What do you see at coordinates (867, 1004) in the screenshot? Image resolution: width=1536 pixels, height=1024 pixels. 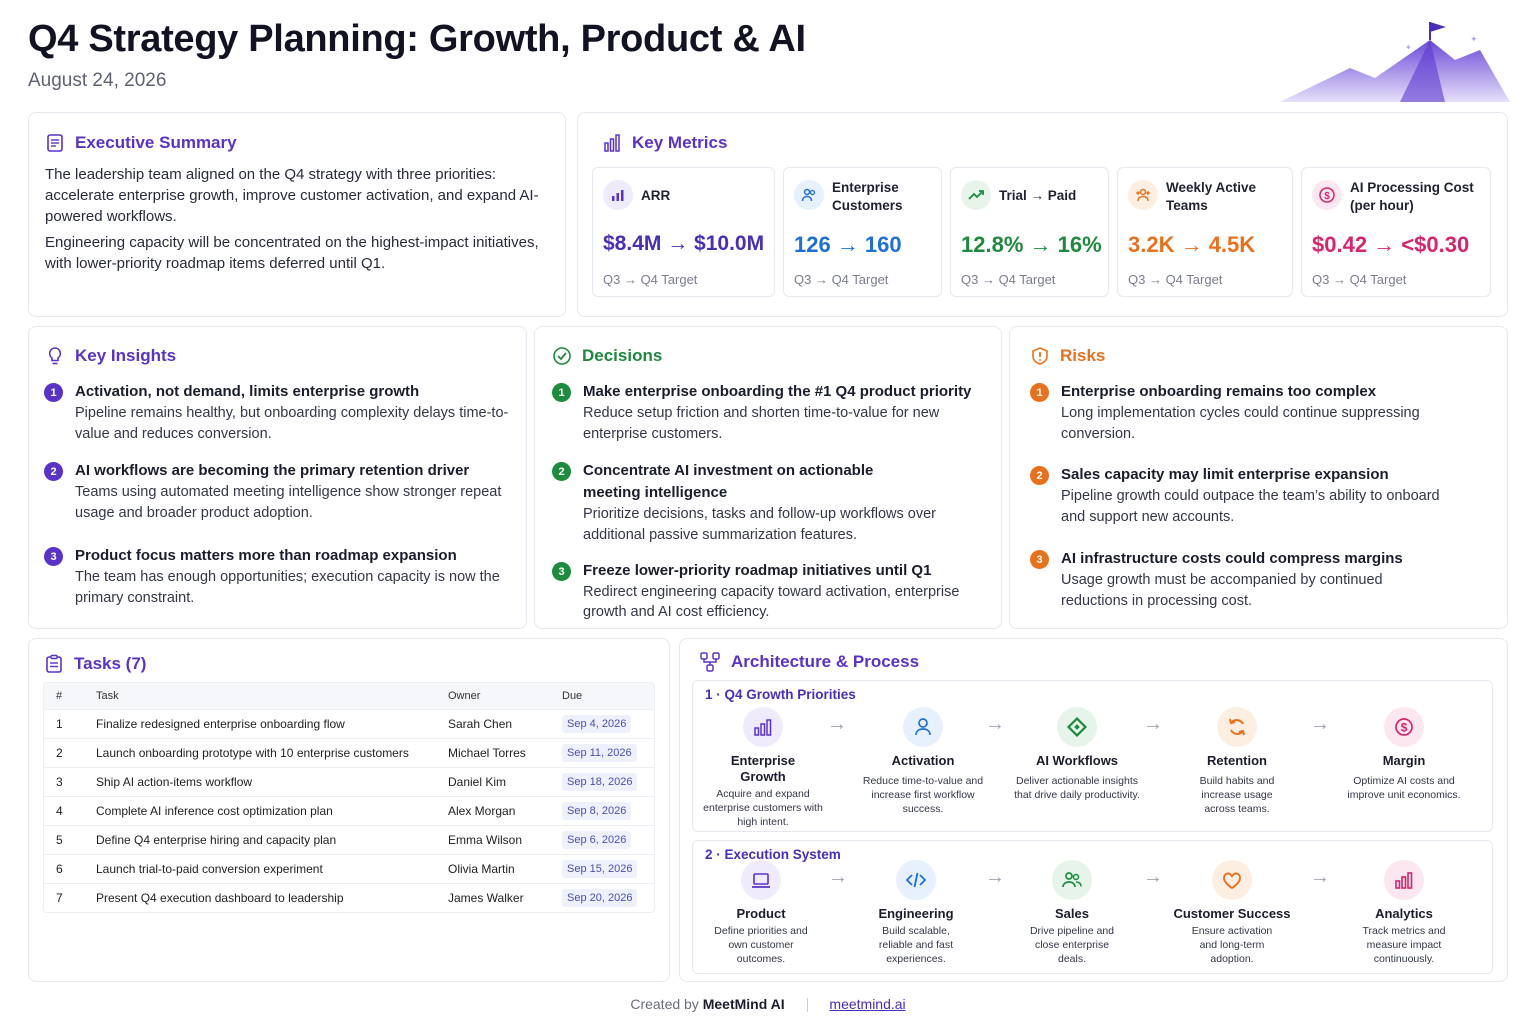 I see `footer-link: meetmind.ai` at bounding box center [867, 1004].